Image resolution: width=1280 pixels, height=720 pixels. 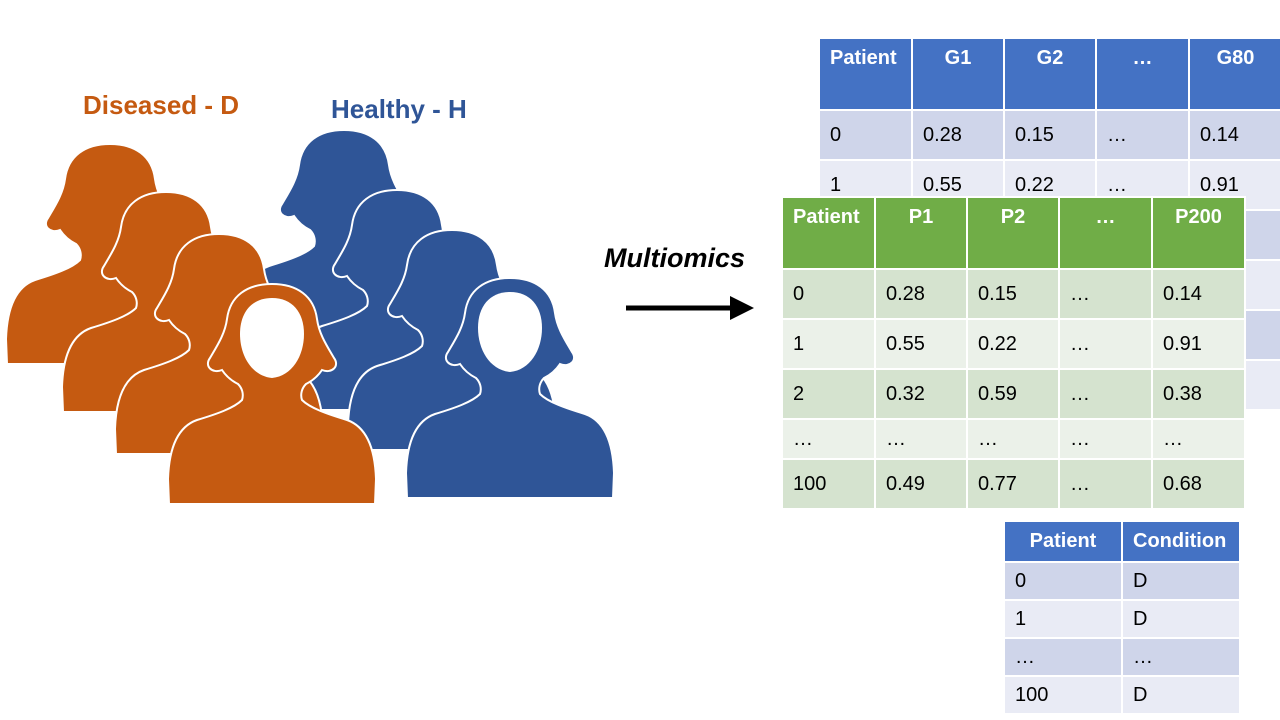 What do you see at coordinates (1198, 233) in the screenshot?
I see `header-cell: P200` at bounding box center [1198, 233].